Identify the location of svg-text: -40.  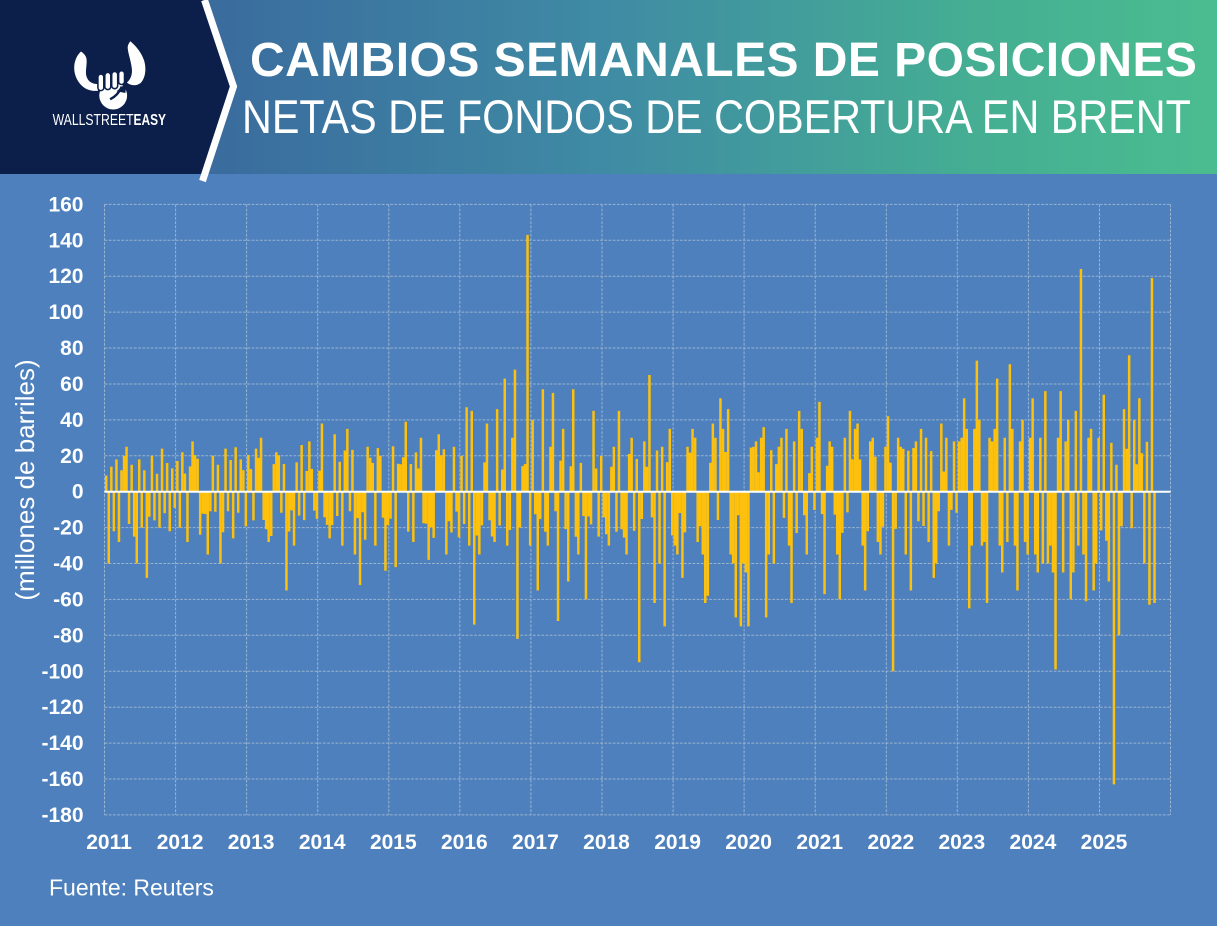
(68, 564).